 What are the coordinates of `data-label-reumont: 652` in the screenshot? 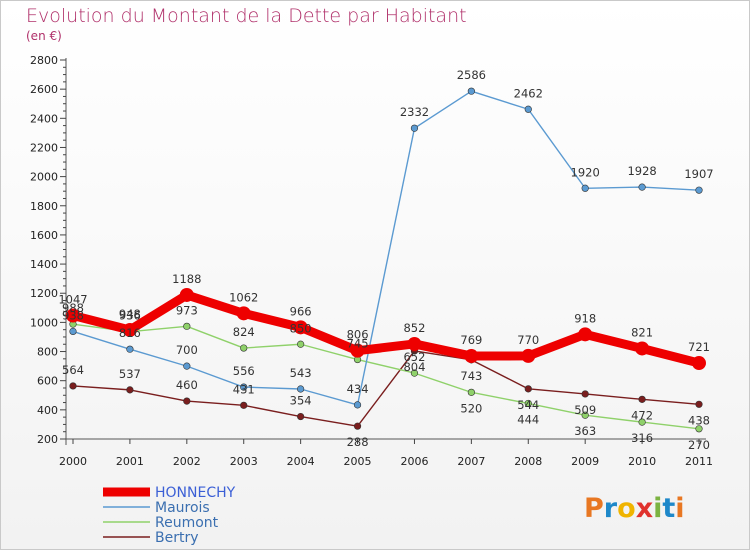 It's located at (414, 357).